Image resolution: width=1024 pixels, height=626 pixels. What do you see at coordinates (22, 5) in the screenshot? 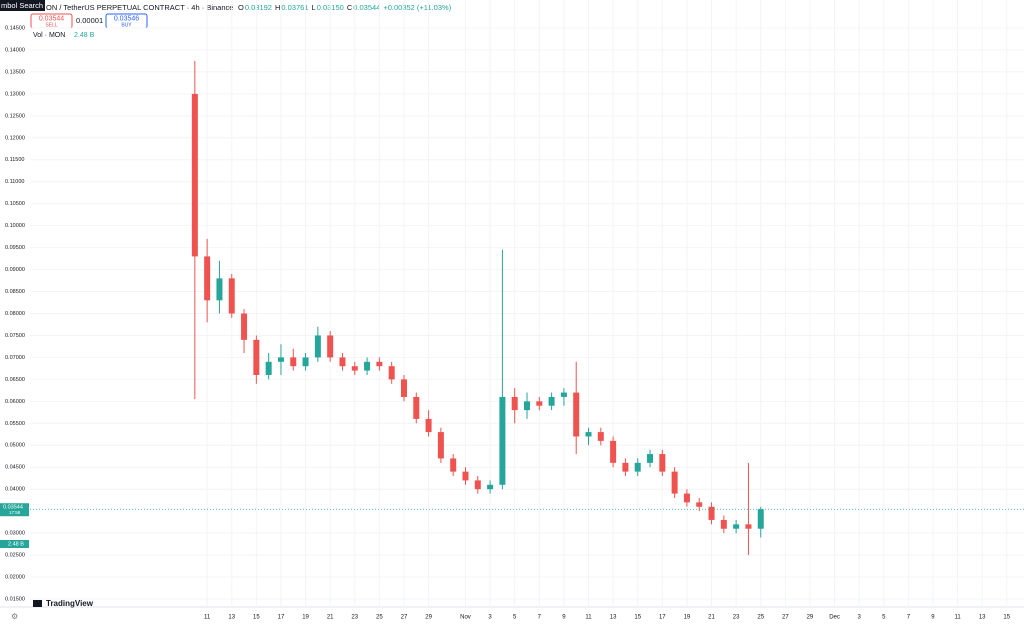
I see `tooltip-text: mbol Search` at bounding box center [22, 5].